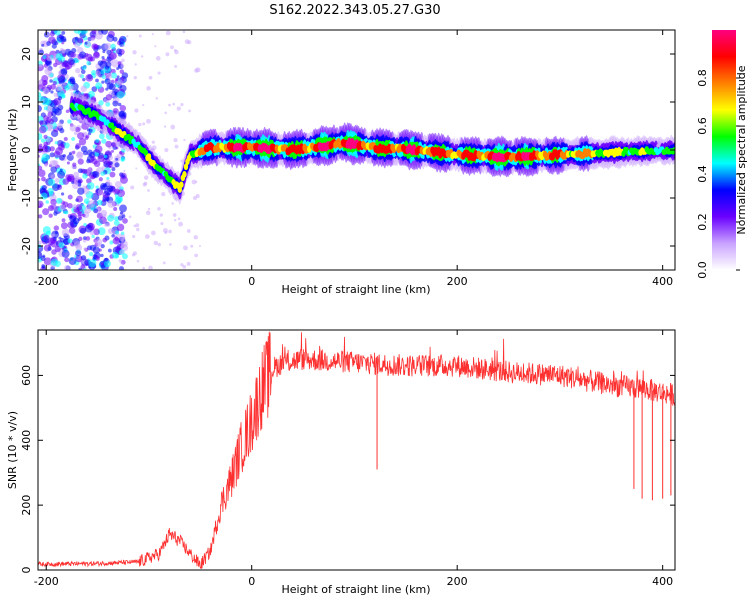 The width and height of the screenshot is (750, 600). What do you see at coordinates (251, 281) in the screenshot?
I see `spectrogram-x-tick-label: 0` at bounding box center [251, 281].